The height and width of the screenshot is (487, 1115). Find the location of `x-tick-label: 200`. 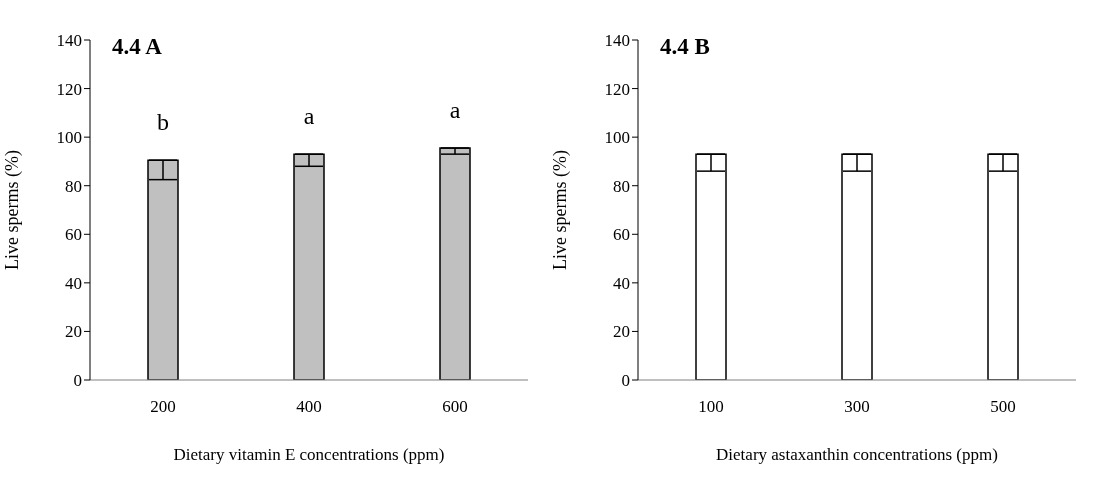

x-tick-label: 200 is located at coordinates (163, 407).